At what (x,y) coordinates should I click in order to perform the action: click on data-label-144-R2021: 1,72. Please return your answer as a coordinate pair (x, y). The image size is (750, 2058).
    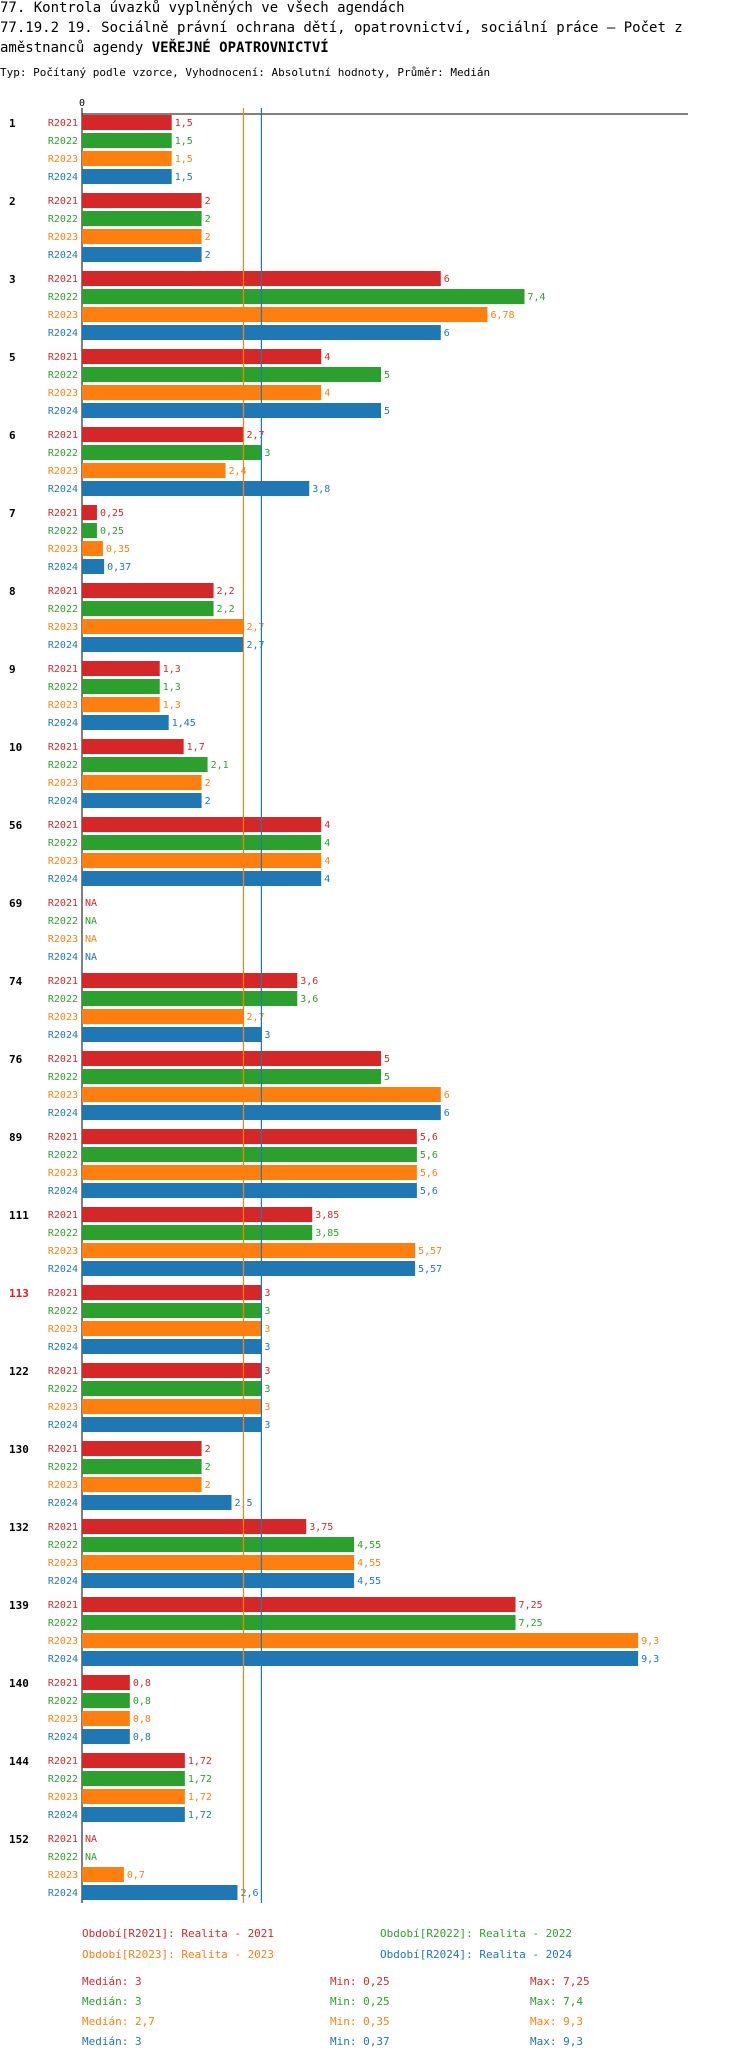
    Looking at the image, I should click on (200, 1761).